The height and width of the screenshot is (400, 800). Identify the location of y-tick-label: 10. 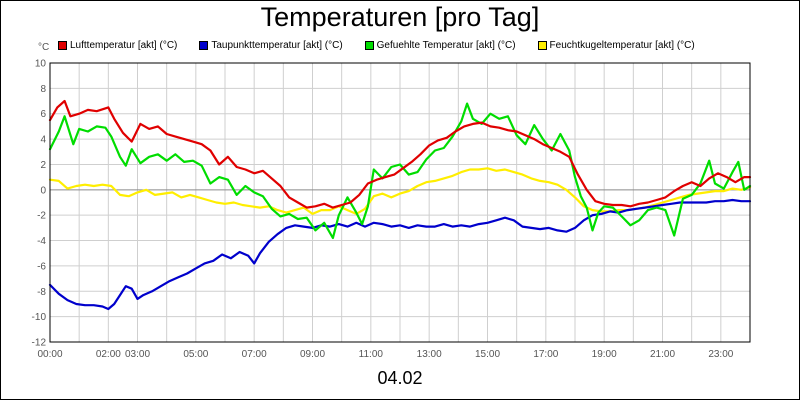
(41, 64).